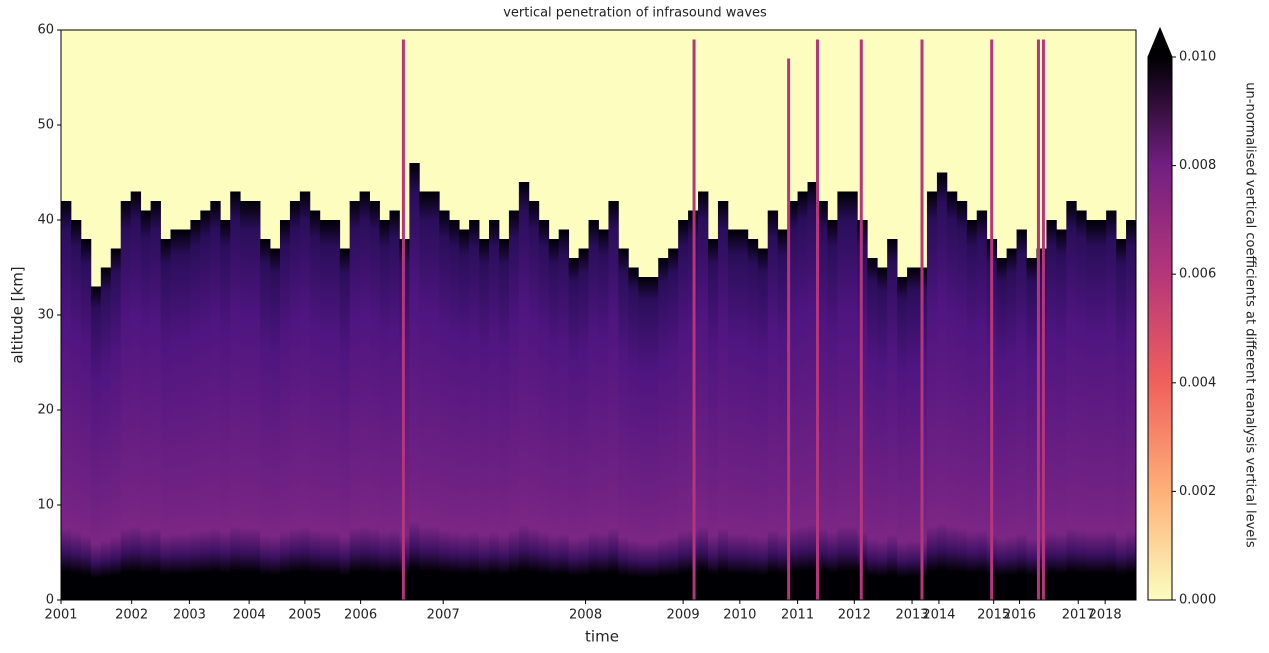 Image resolution: width=1269 pixels, height=653 pixels. Describe the element at coordinates (854, 615) in the screenshot. I see `x-tick-label: 2012` at that location.